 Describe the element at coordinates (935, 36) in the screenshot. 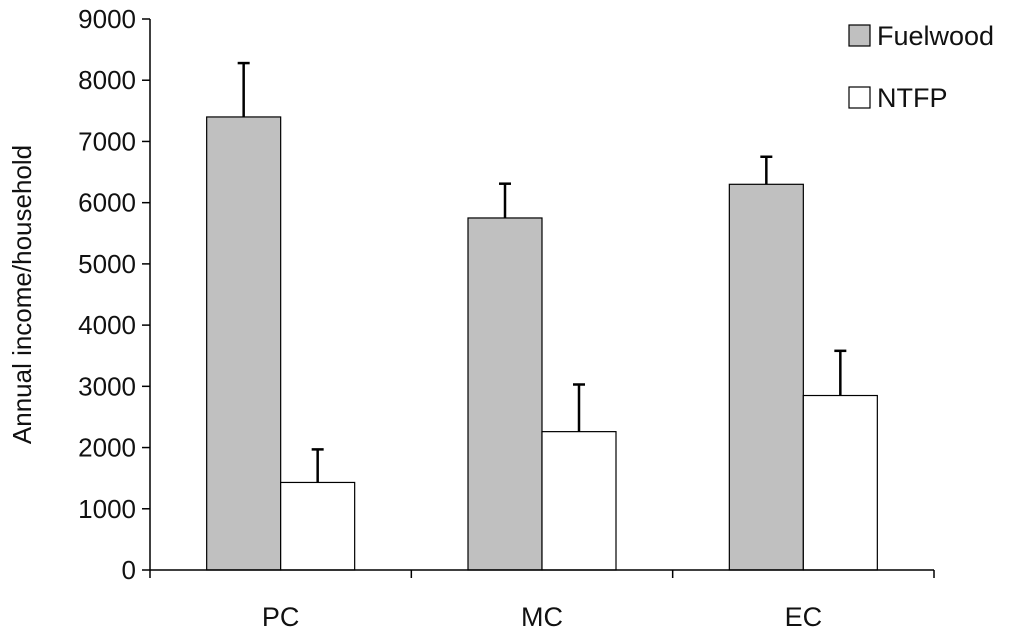

I see `legend-label-fuelwood: Fuelwood` at that location.